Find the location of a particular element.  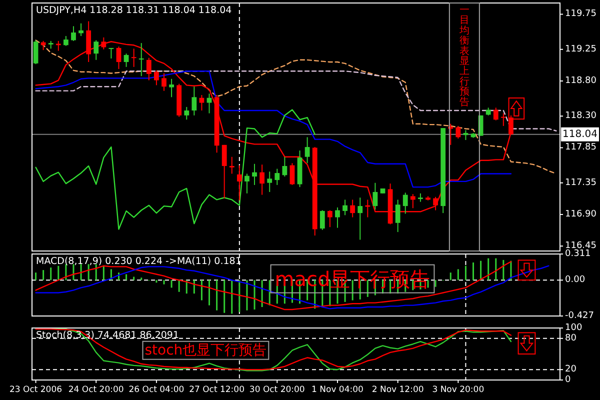

y-tick-label: 118.30 is located at coordinates (581, 116).